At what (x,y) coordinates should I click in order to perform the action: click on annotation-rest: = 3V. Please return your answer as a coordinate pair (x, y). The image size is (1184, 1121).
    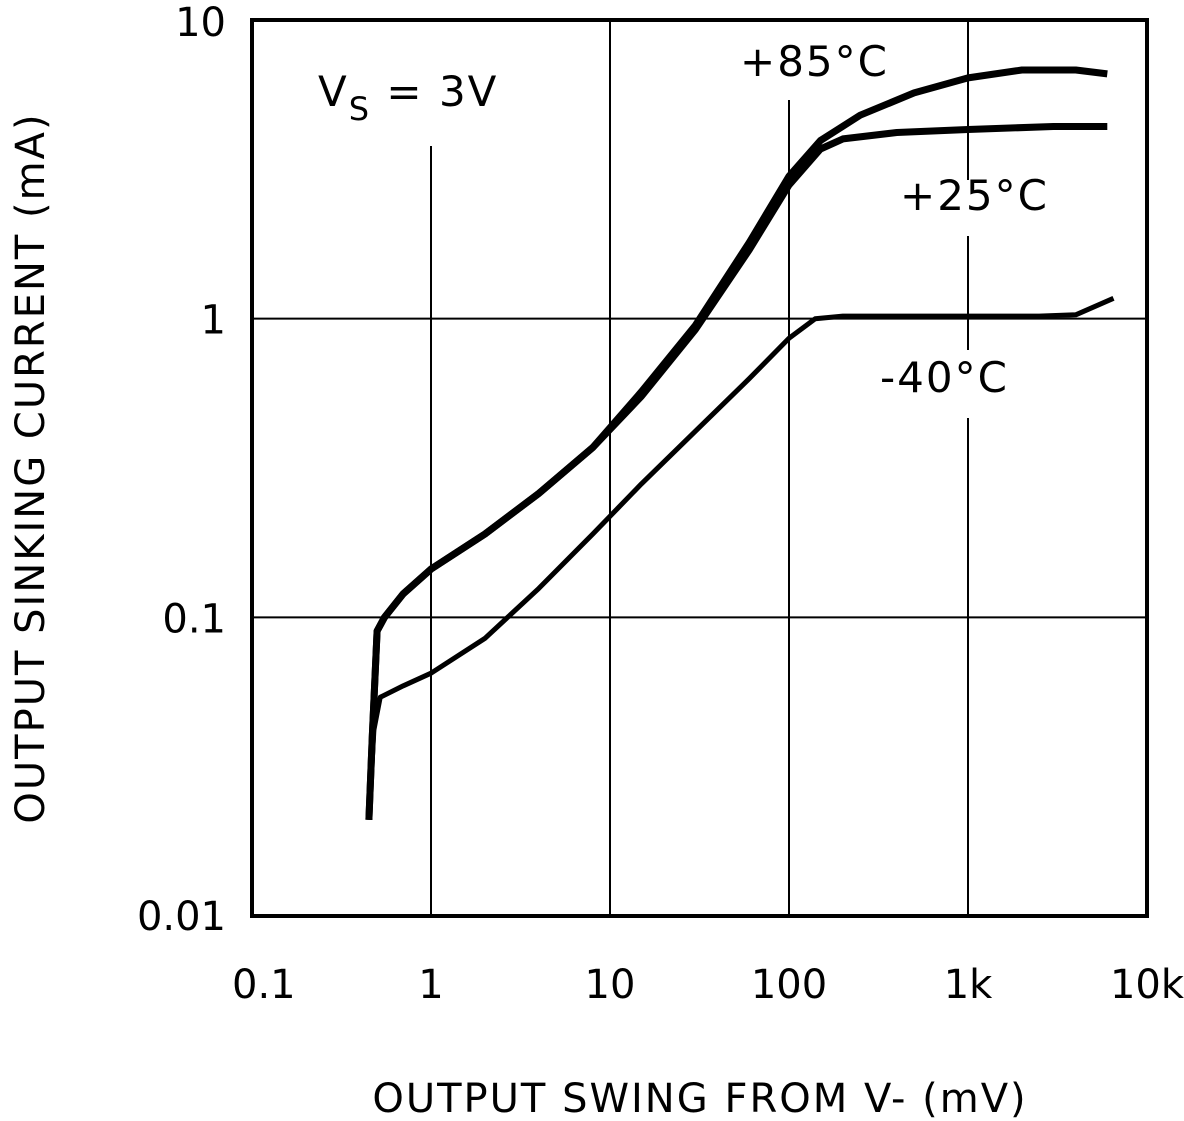
    Looking at the image, I should click on (434, 91).